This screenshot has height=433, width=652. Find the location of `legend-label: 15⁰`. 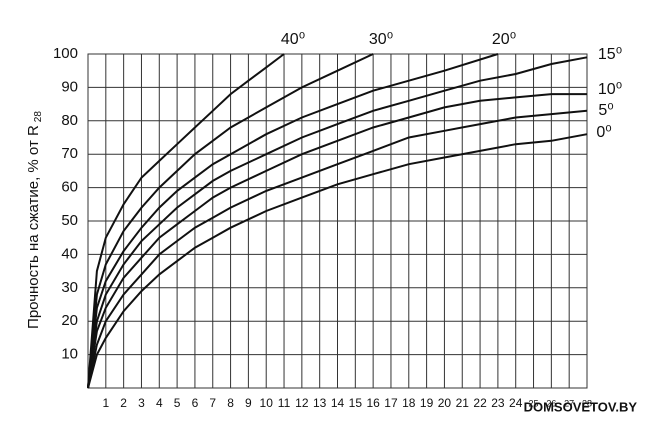

legend-label: 15⁰ is located at coordinates (610, 54).